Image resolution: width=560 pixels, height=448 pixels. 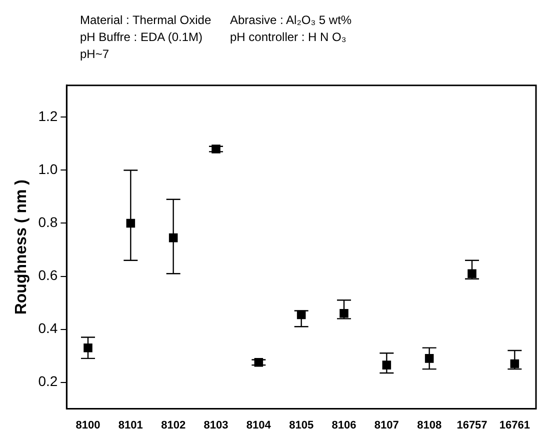 What do you see at coordinates (48, 169) in the screenshot?
I see `y-tick-label: 1.0` at bounding box center [48, 169].